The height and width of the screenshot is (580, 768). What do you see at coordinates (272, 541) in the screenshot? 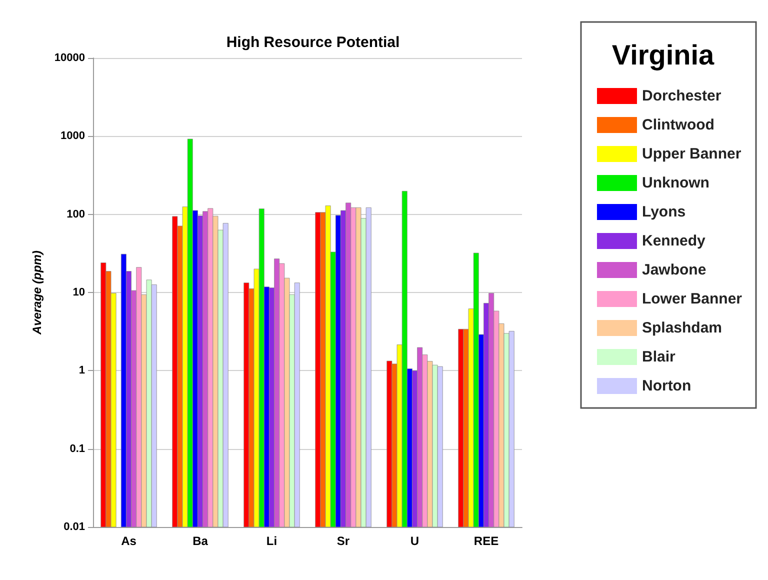
I see `x-tick-label: Li` at bounding box center [272, 541].